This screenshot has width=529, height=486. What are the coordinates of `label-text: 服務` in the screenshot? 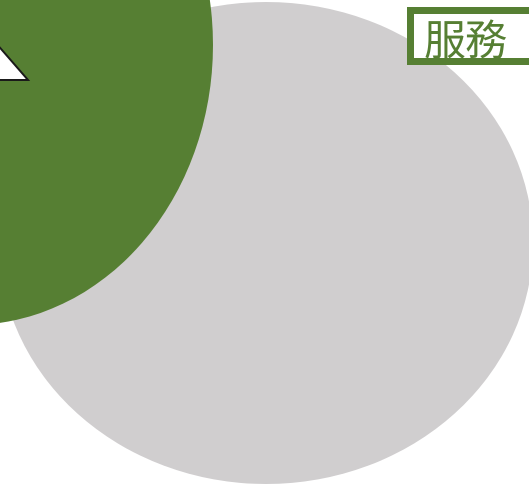 It's located at (465, 40).